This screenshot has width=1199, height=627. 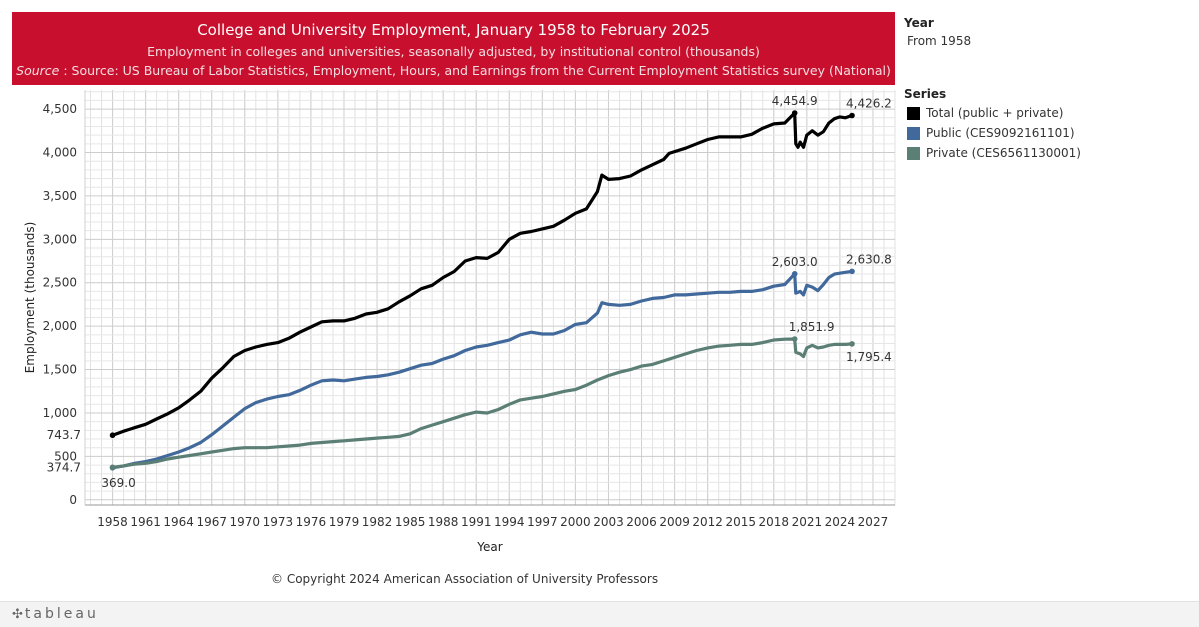 I want to click on y-tick-label: 0, so click(x=73, y=500).